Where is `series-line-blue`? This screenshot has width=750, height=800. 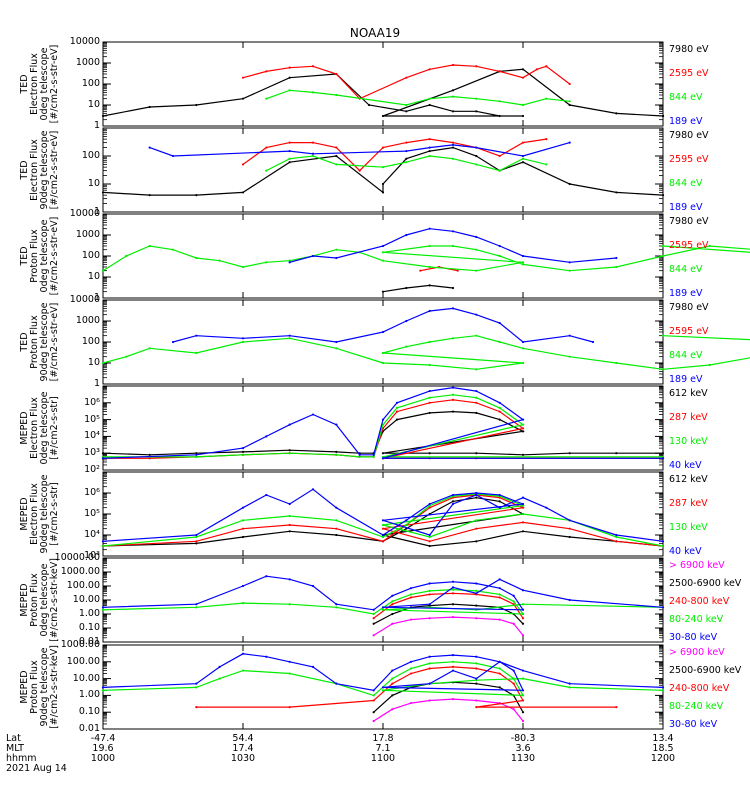 series-line-blue is located at coordinates (383, 515).